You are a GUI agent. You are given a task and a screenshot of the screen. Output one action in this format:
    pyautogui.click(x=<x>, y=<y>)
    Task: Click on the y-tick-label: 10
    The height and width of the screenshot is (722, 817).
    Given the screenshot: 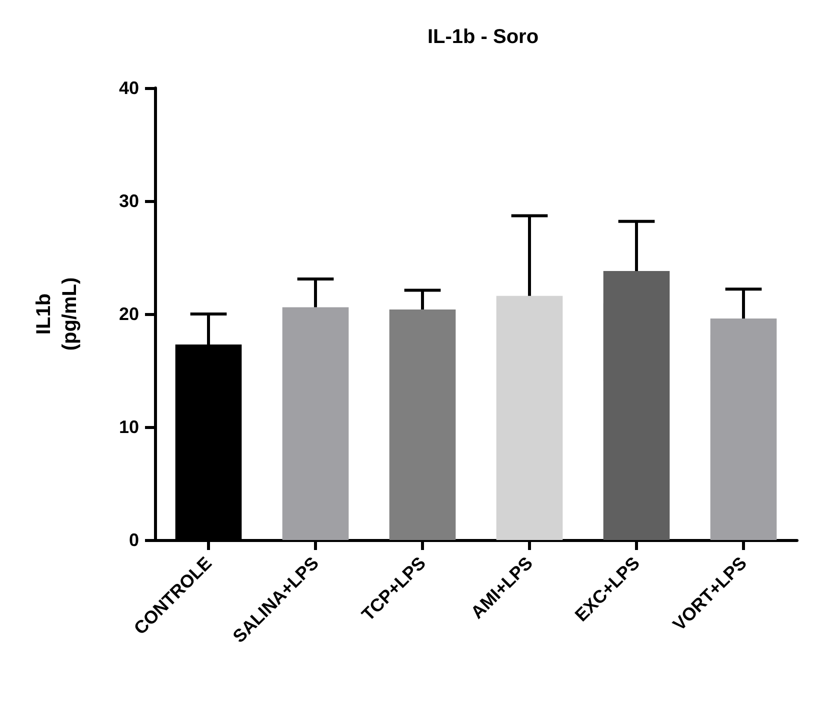 What is the action you would take?
    pyautogui.click(x=128, y=427)
    